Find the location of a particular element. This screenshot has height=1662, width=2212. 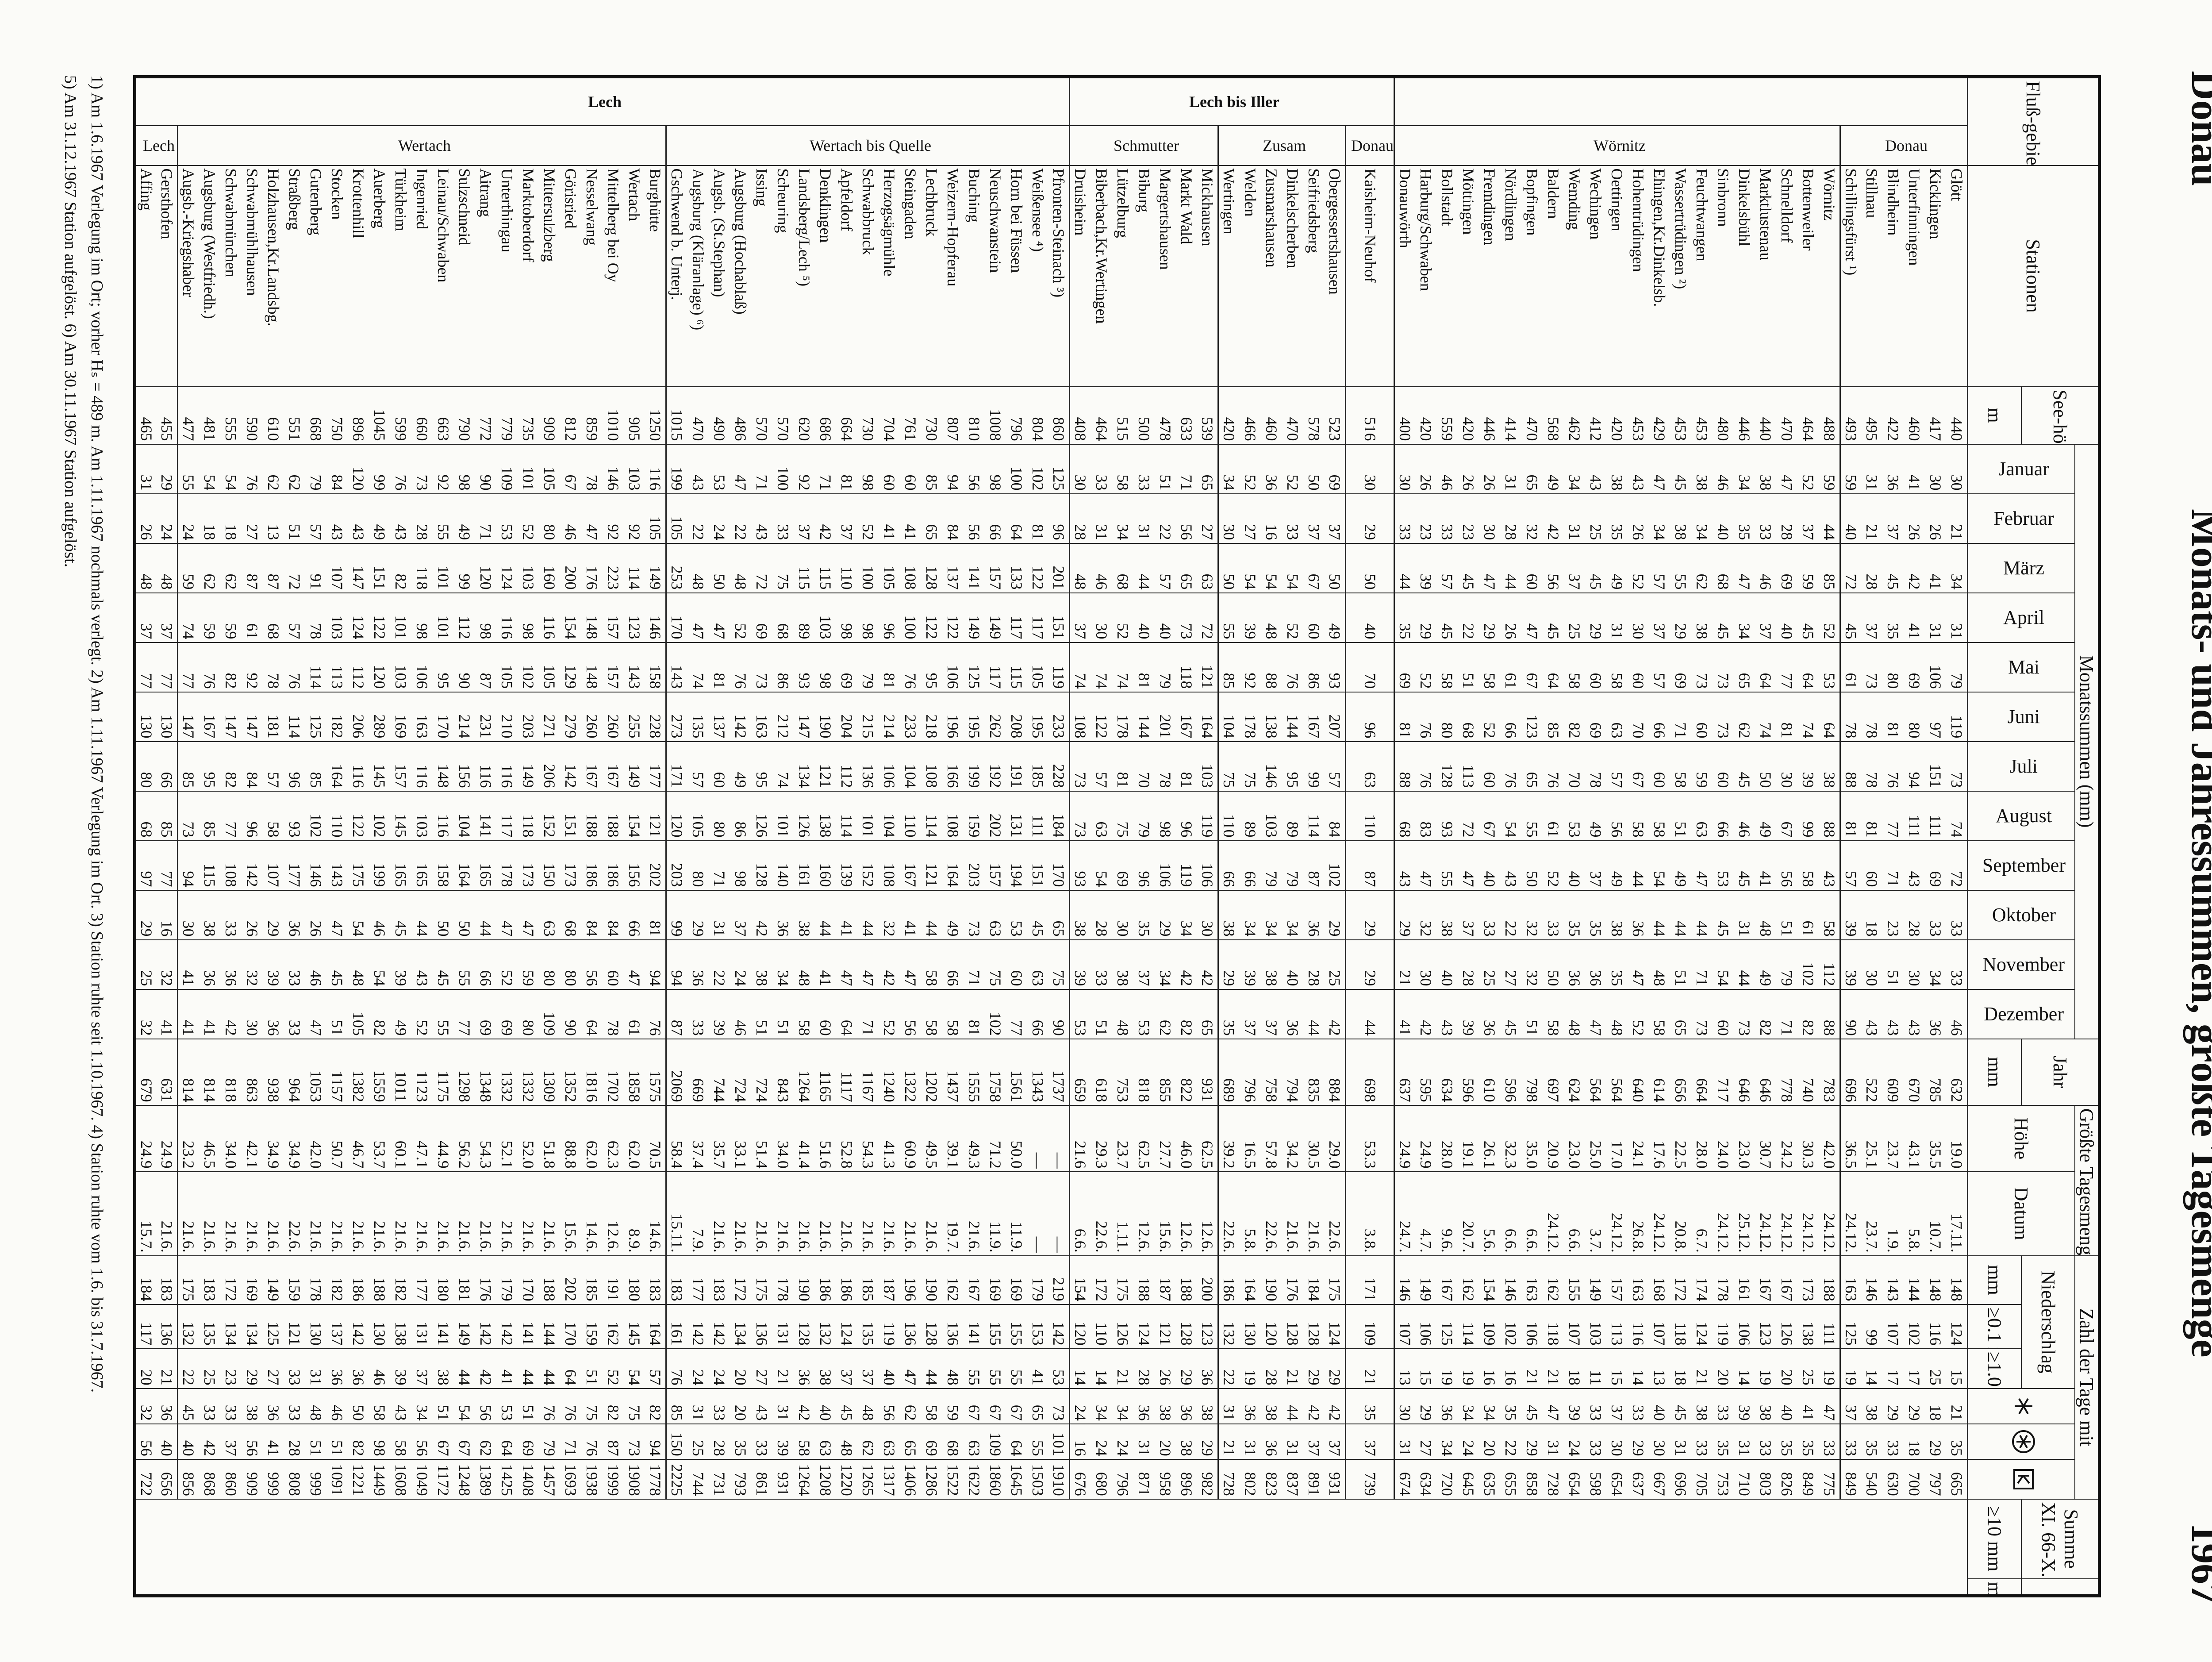

value-cell: 167 is located at coordinates (1787, 1279).